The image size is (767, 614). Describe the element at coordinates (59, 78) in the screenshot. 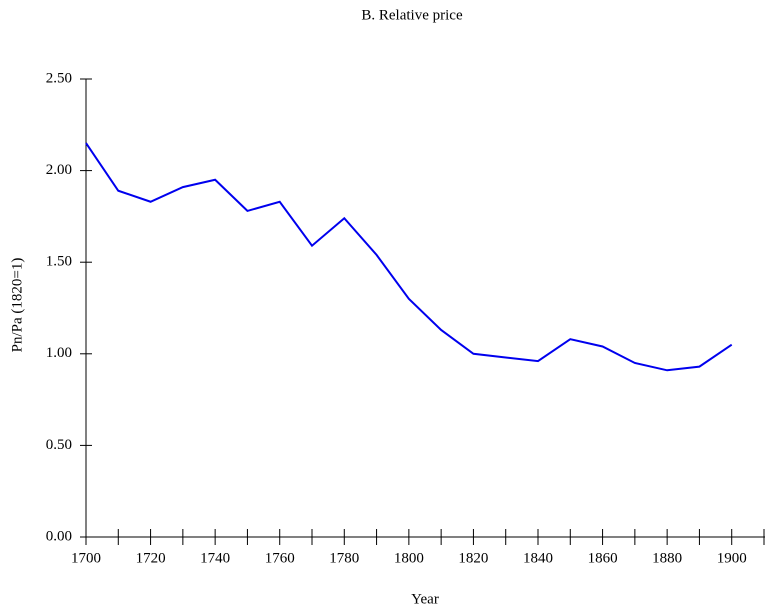

I see `y-tick-label: 2.50` at that location.